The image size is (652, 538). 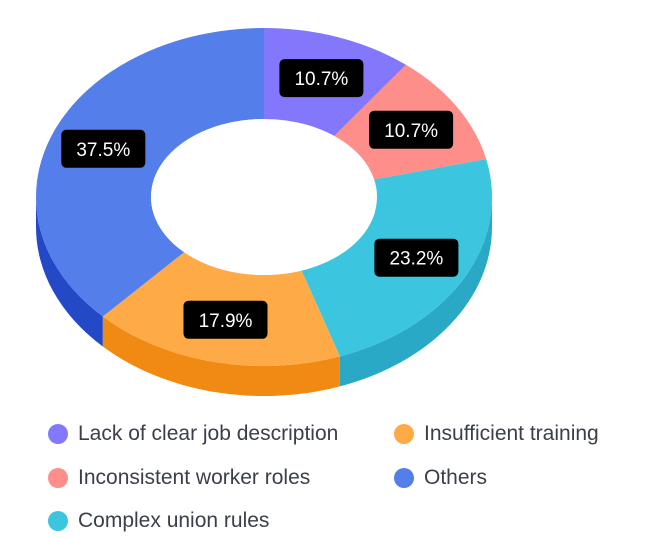 I want to click on donut-hole, so click(x=264, y=197).